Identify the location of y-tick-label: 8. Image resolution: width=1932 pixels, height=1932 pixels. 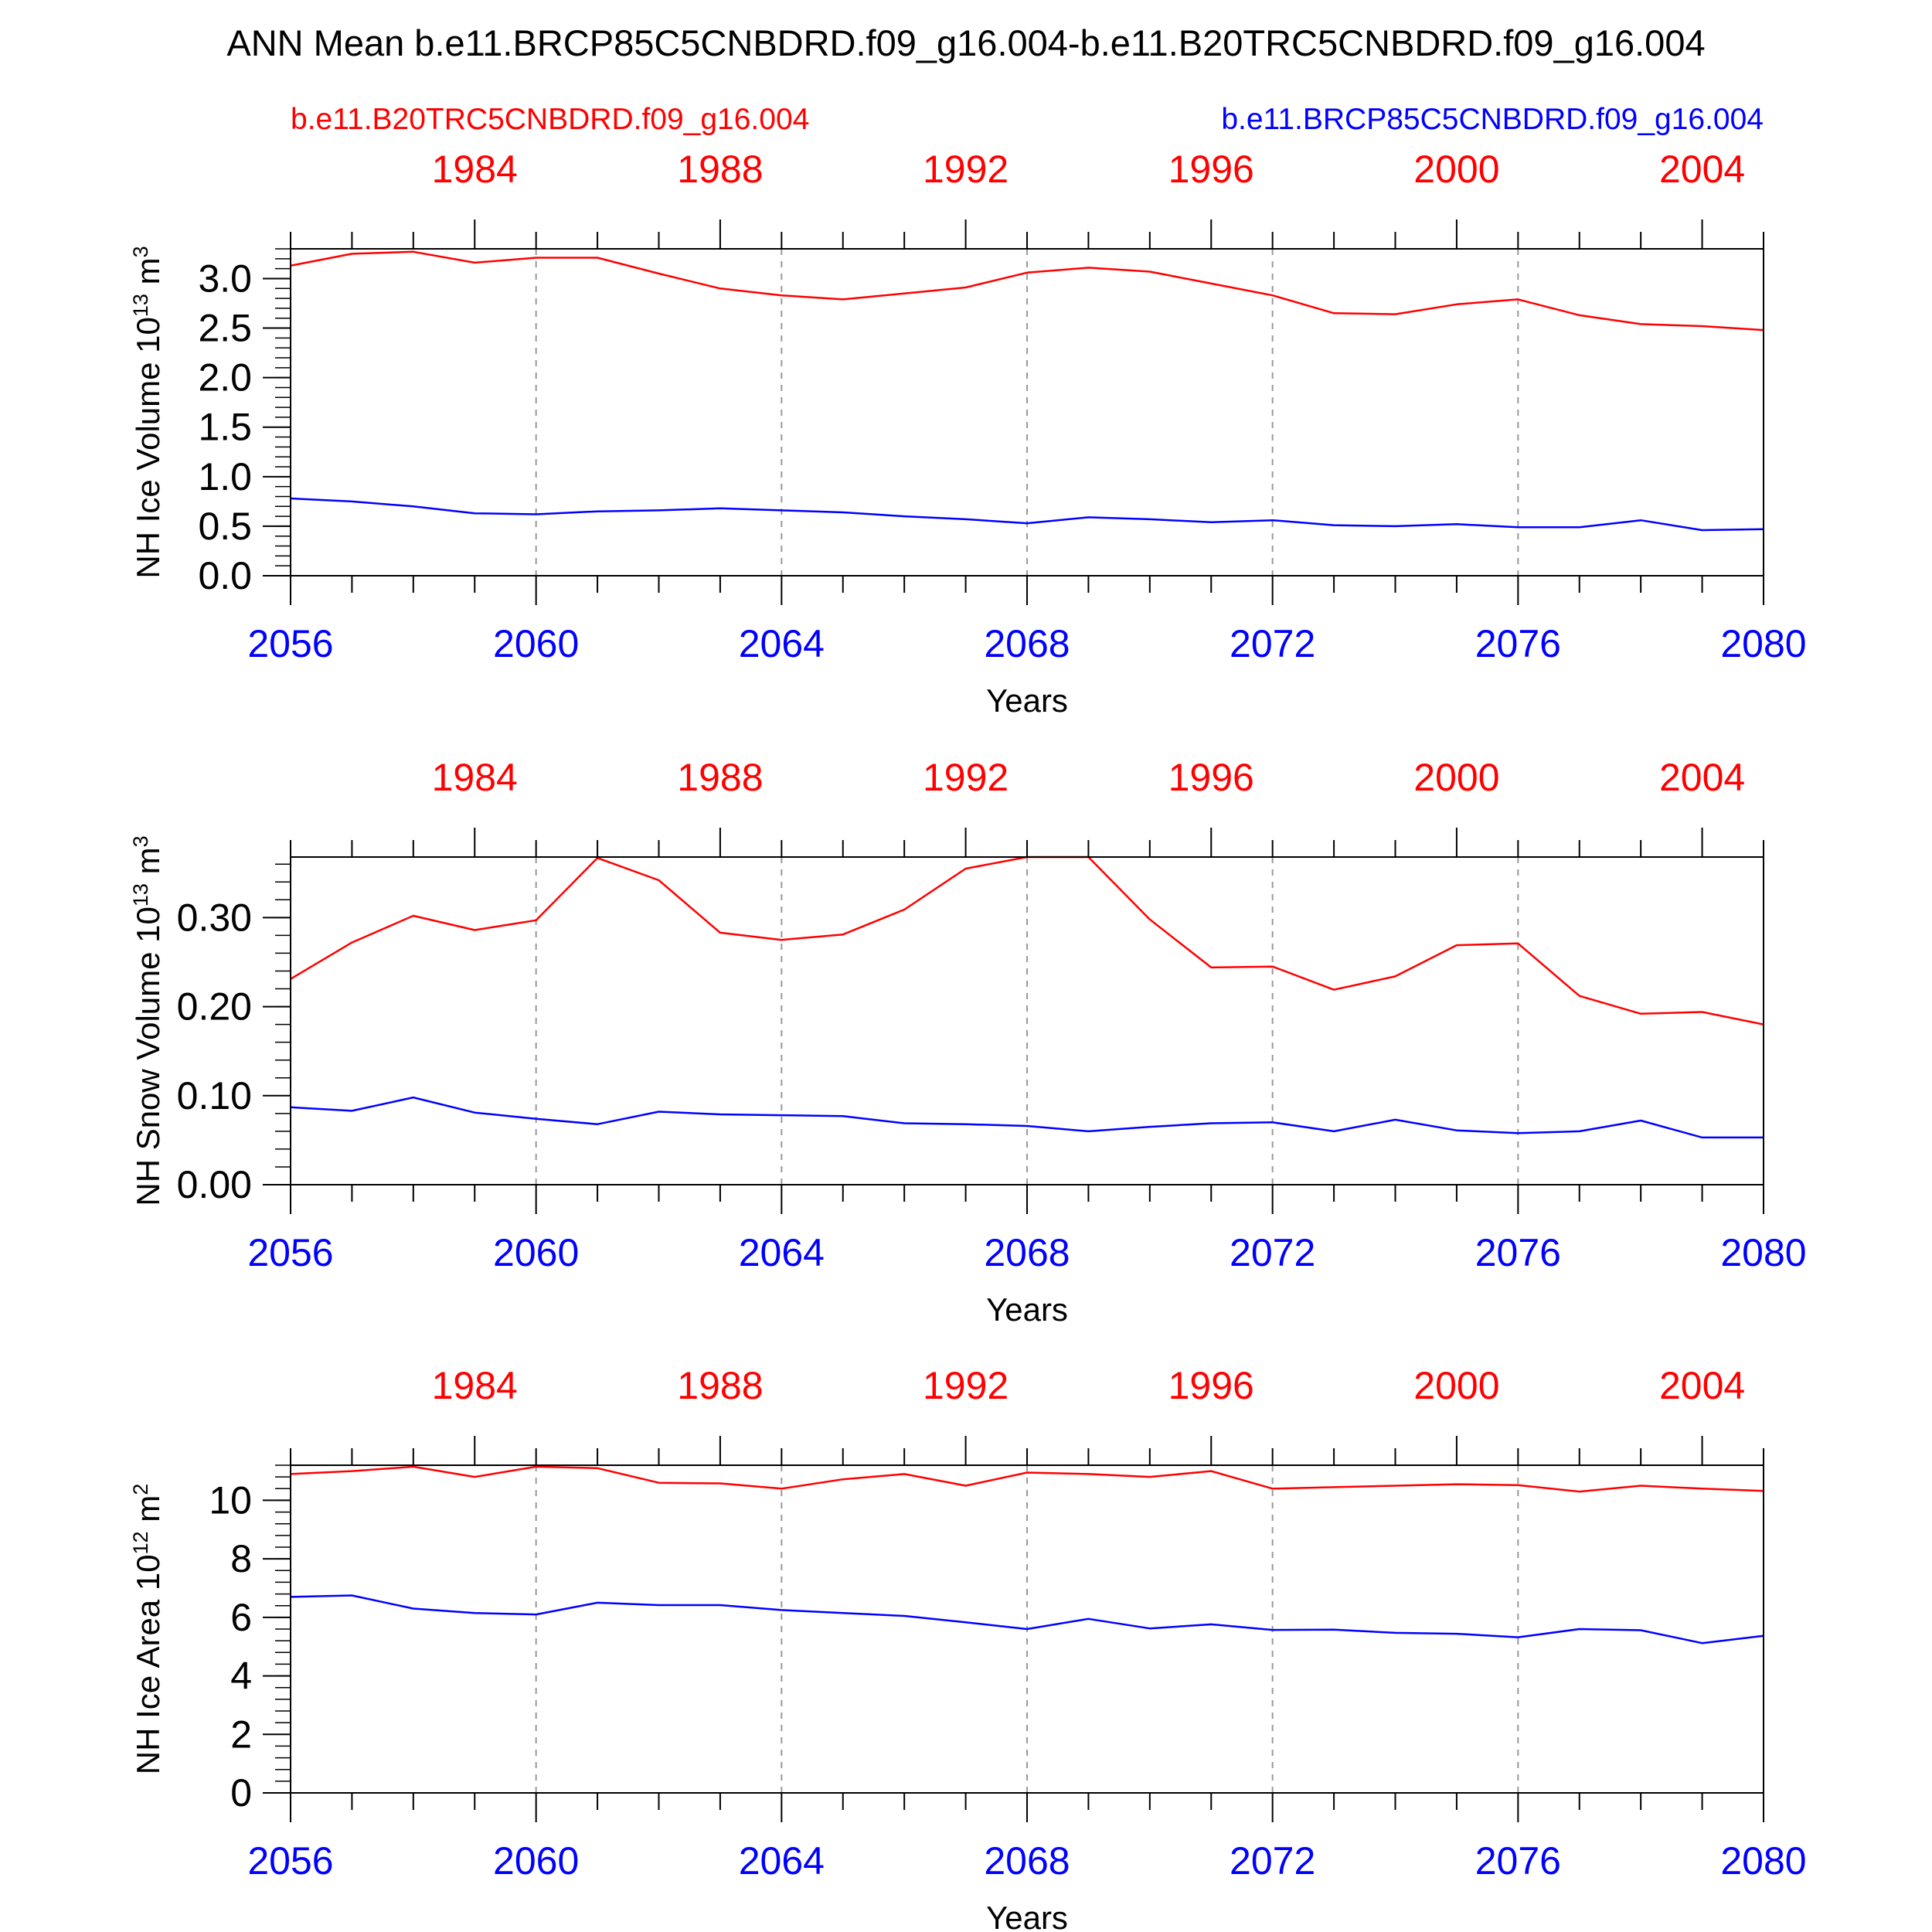
(241, 1559).